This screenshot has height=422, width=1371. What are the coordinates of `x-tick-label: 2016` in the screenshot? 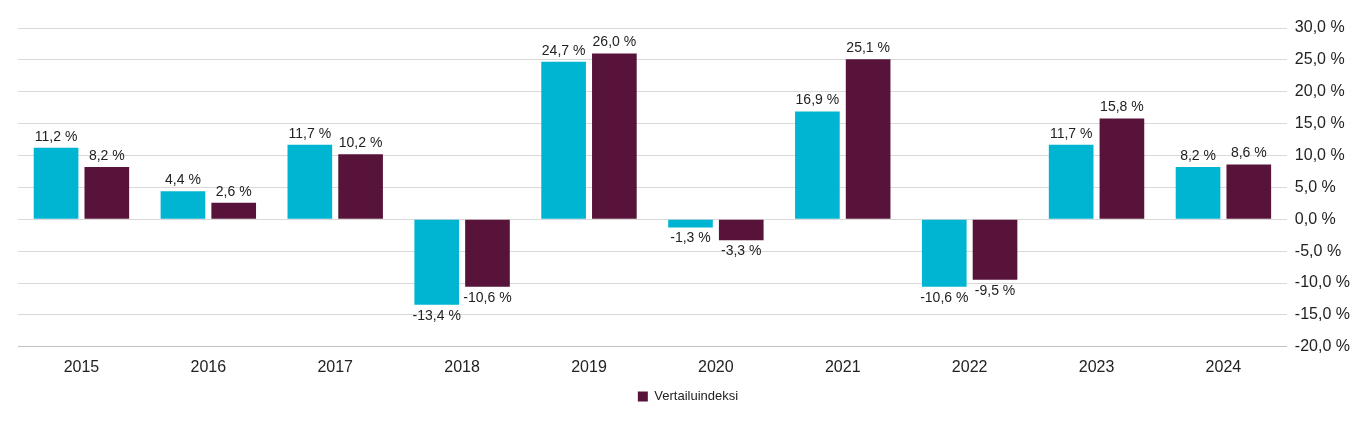 It's located at (208, 366).